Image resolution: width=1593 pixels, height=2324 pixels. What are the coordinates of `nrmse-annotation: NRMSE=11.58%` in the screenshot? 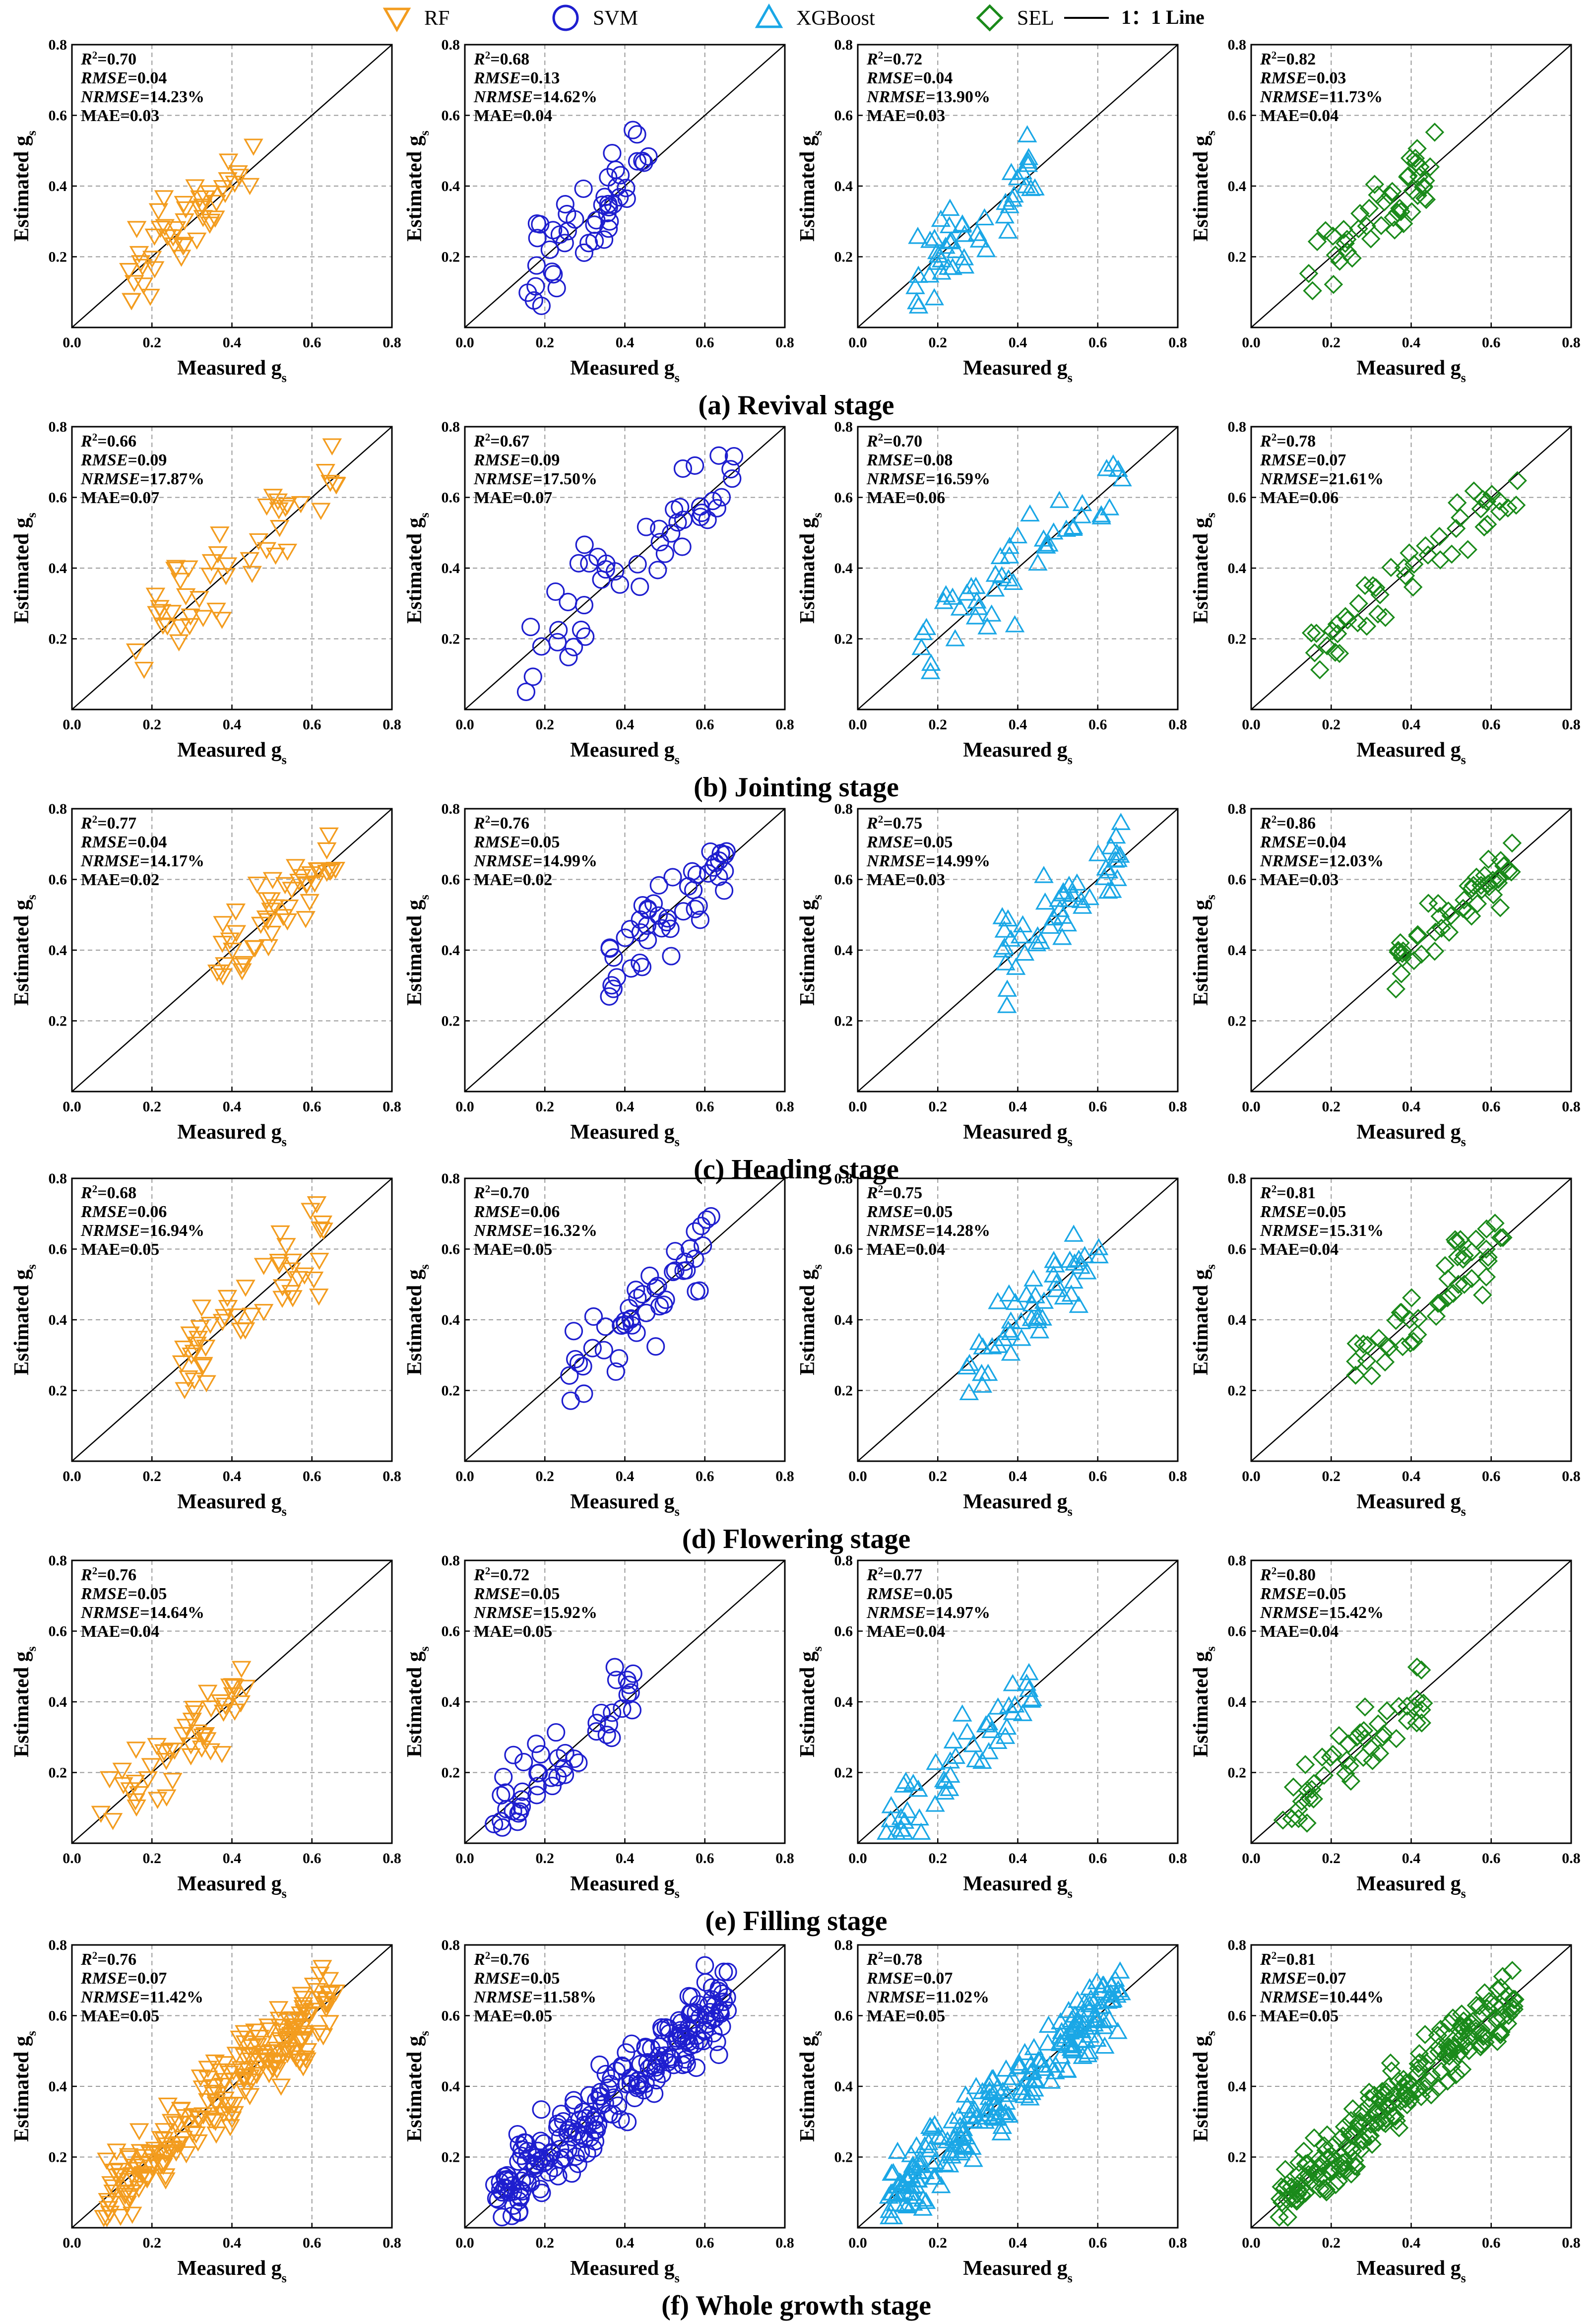 It's located at (534, 1997).